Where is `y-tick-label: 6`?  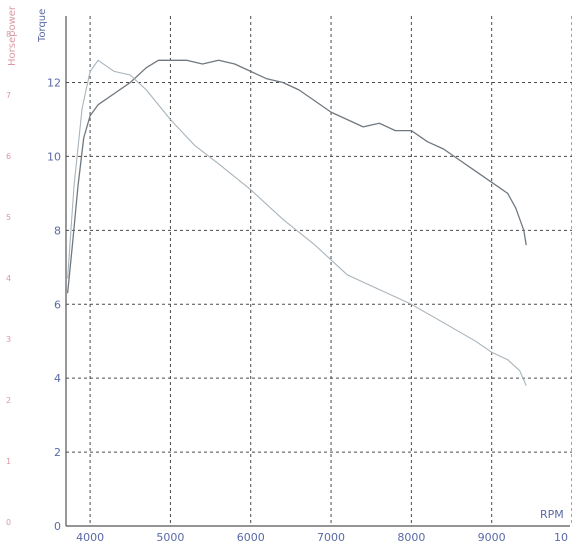 y-tick-label: 6 is located at coordinates (57, 304).